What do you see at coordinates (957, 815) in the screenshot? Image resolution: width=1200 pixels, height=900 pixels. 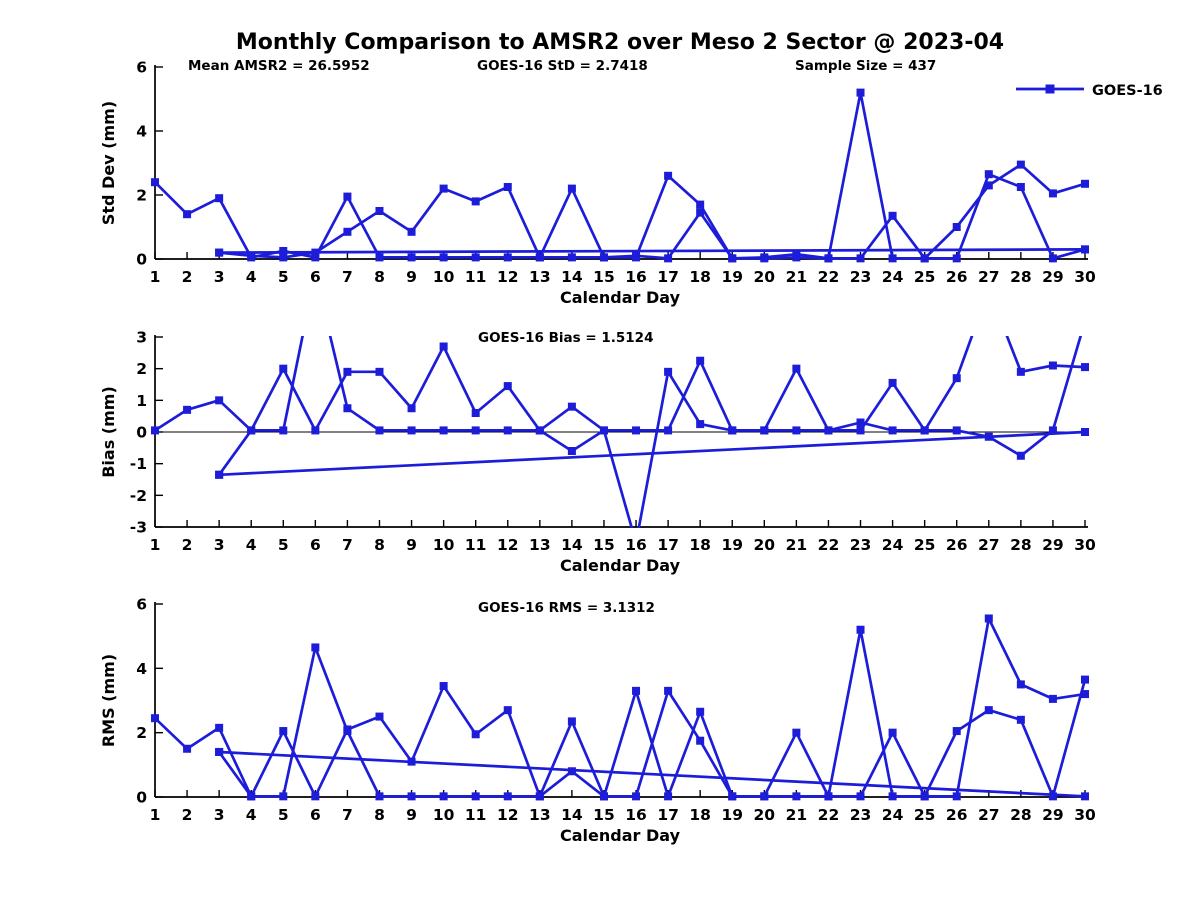 I see `x-tick-label: 26` at bounding box center [957, 815].